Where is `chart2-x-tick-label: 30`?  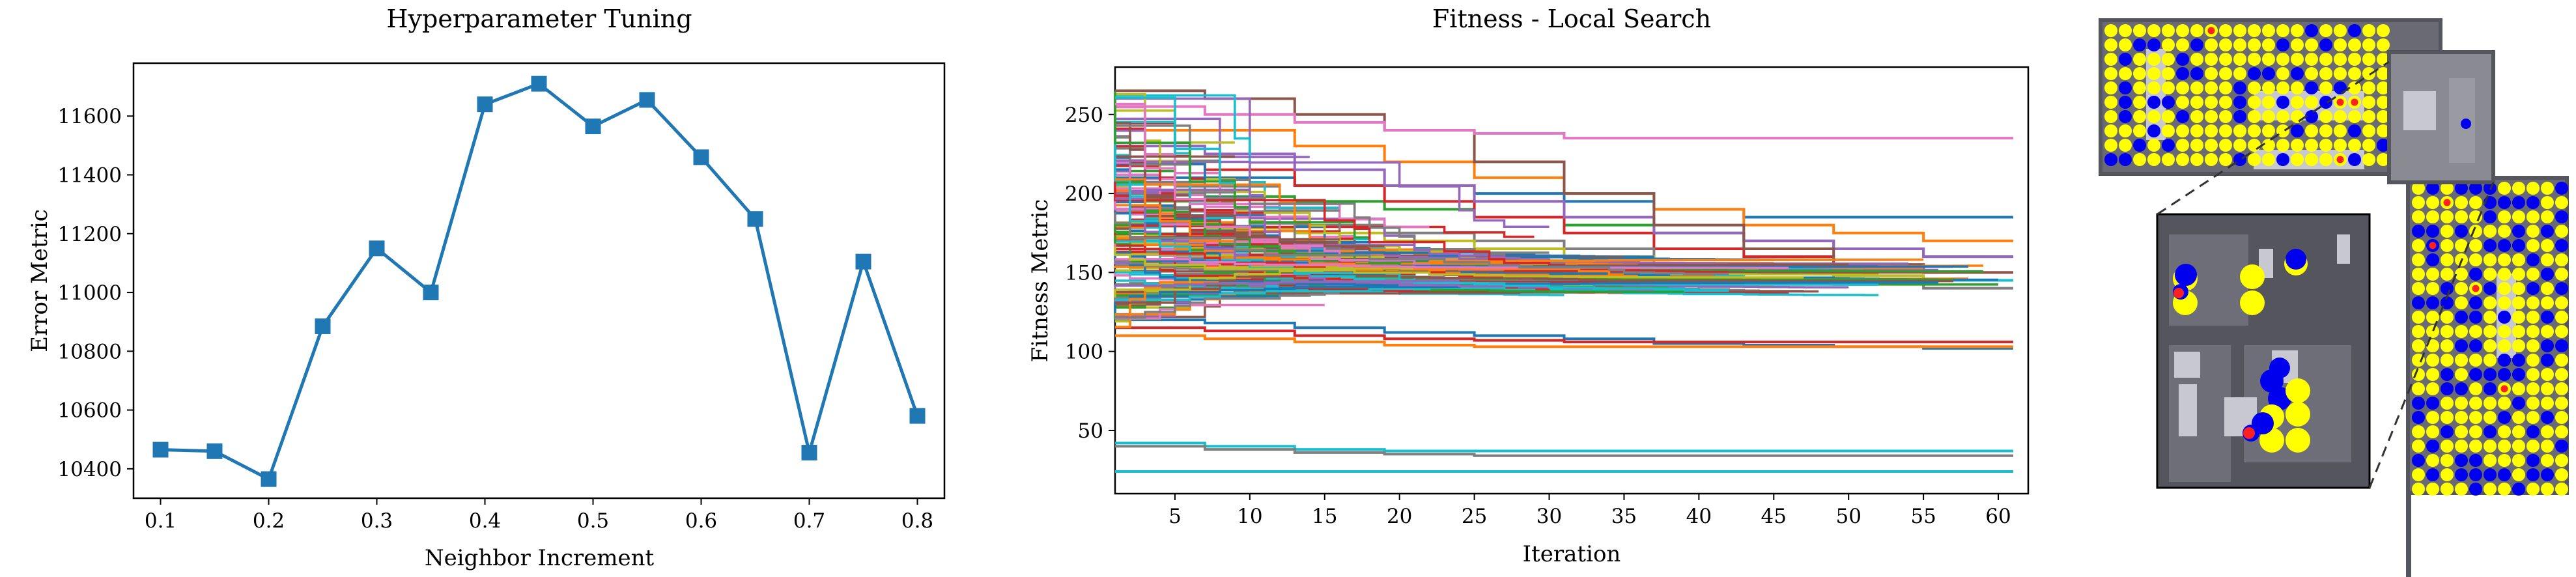 chart2-x-tick-label: 30 is located at coordinates (1549, 516).